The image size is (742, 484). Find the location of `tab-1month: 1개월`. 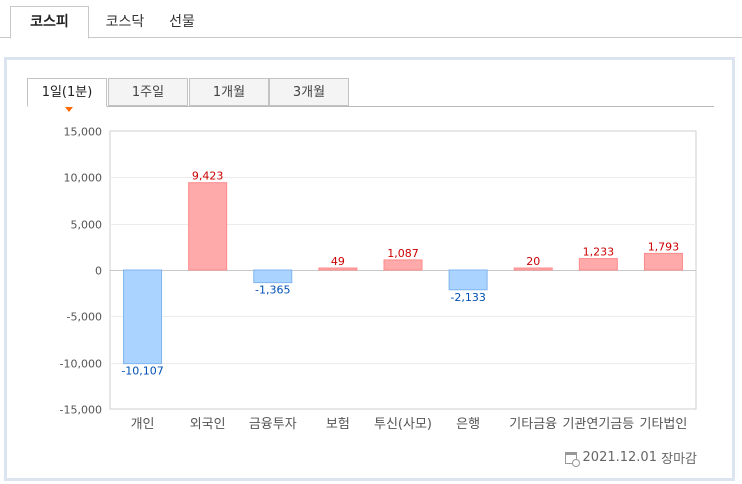

tab-1month: 1개월 is located at coordinates (229, 92).